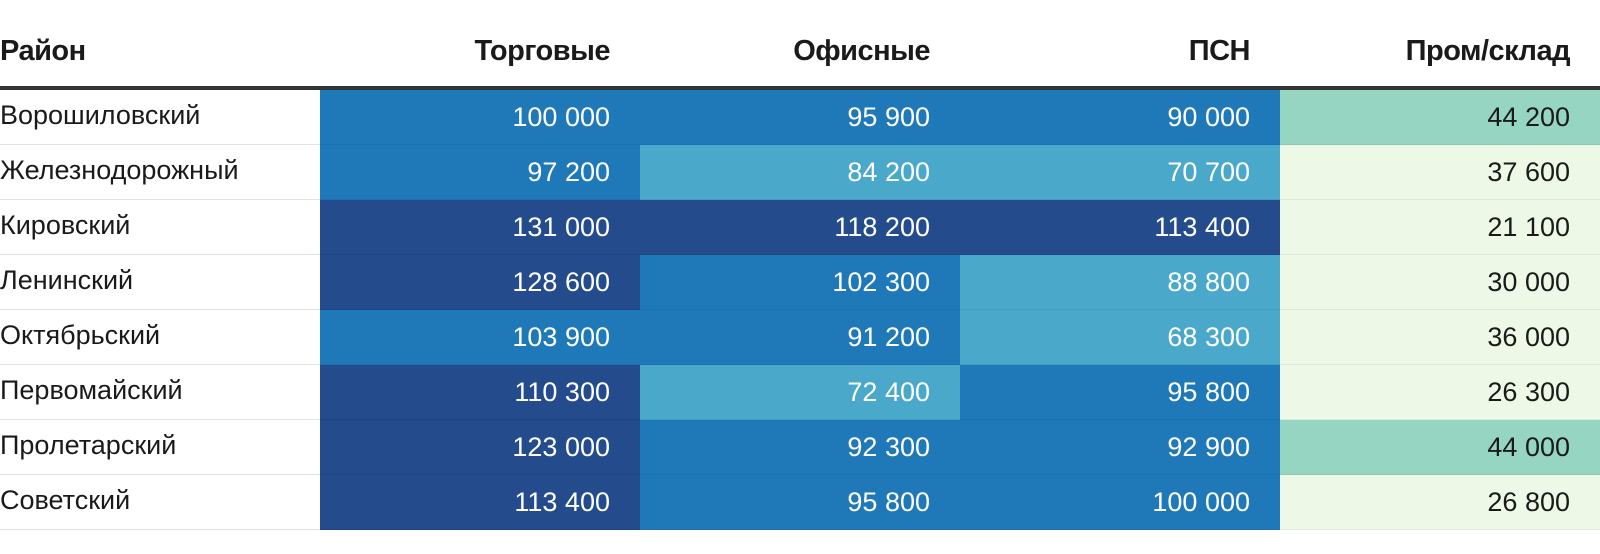  Describe the element at coordinates (1440, 172) in the screenshot. I see `heatmap-cell: 37 600` at that location.